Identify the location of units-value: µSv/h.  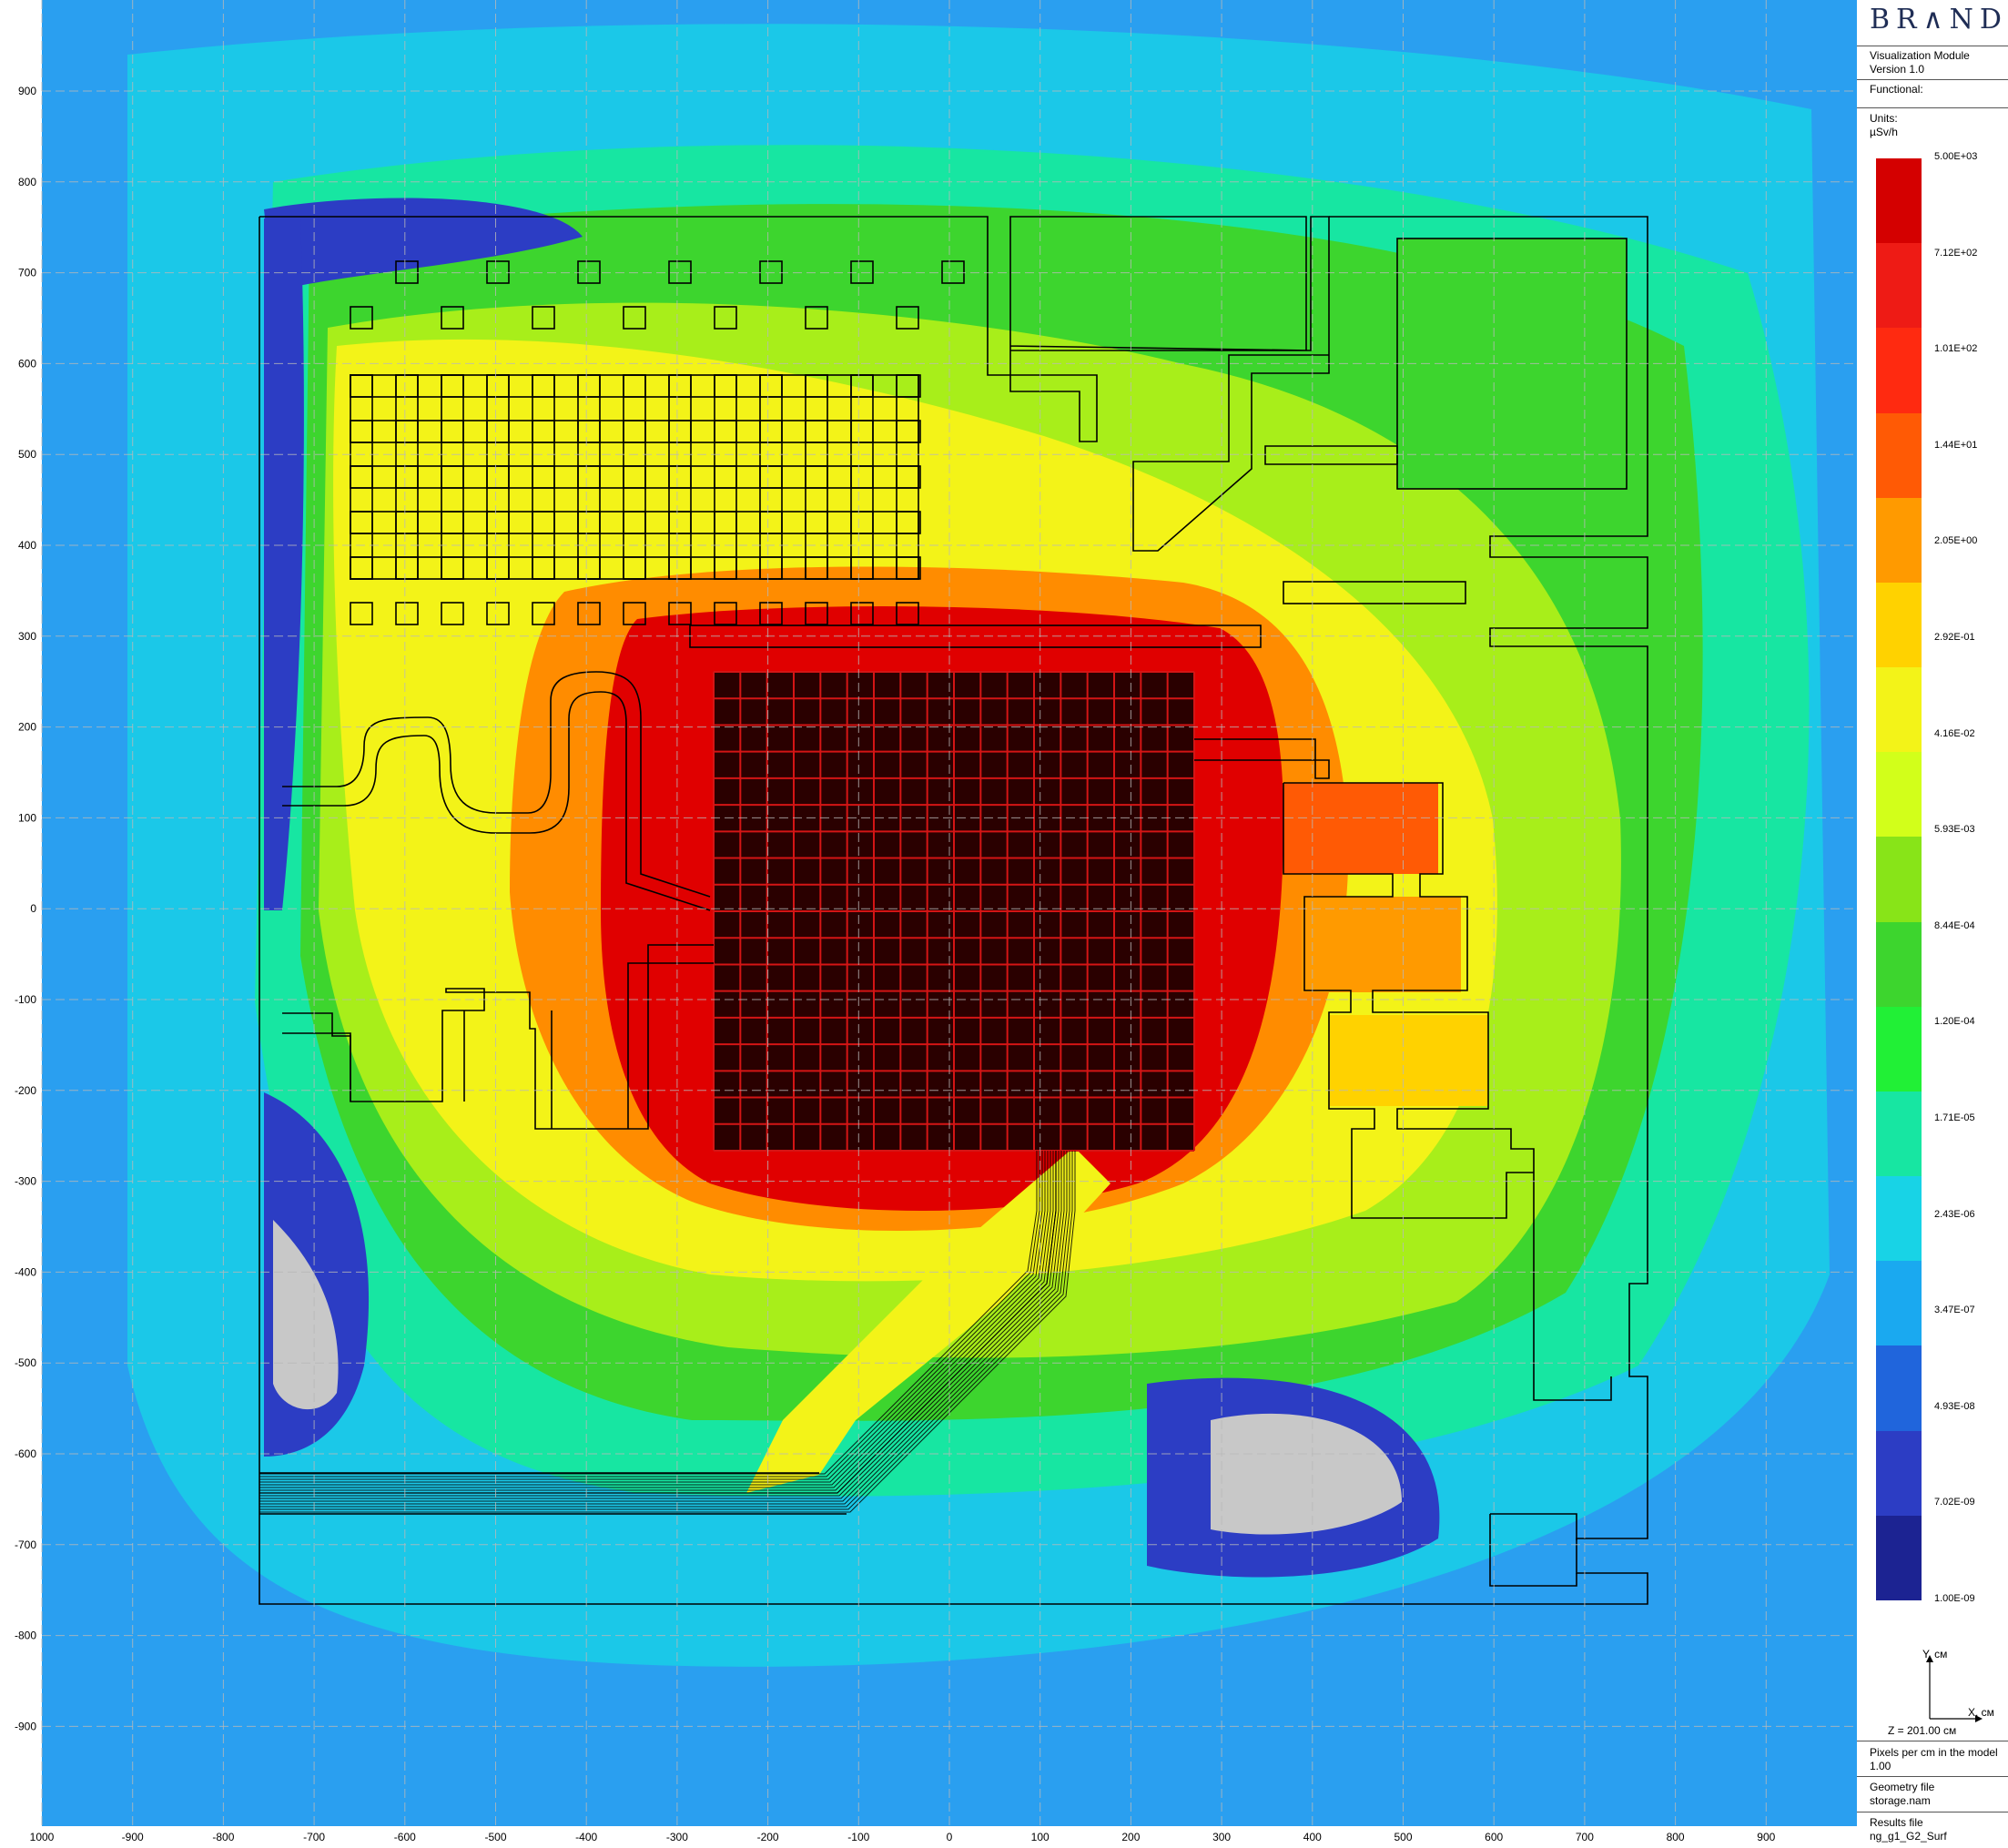
(1884, 132).